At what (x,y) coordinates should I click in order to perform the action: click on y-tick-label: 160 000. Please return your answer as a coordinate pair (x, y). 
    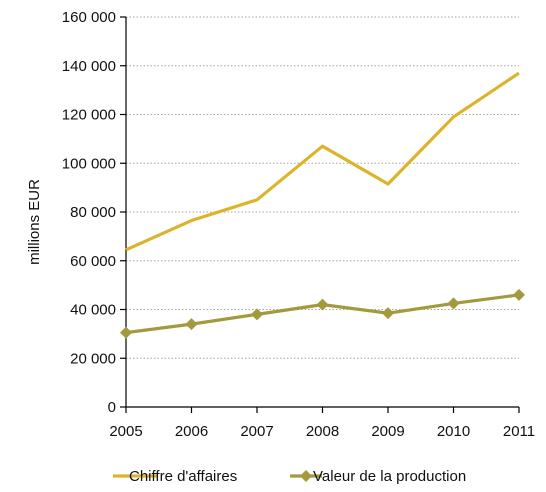
    Looking at the image, I should click on (89, 17).